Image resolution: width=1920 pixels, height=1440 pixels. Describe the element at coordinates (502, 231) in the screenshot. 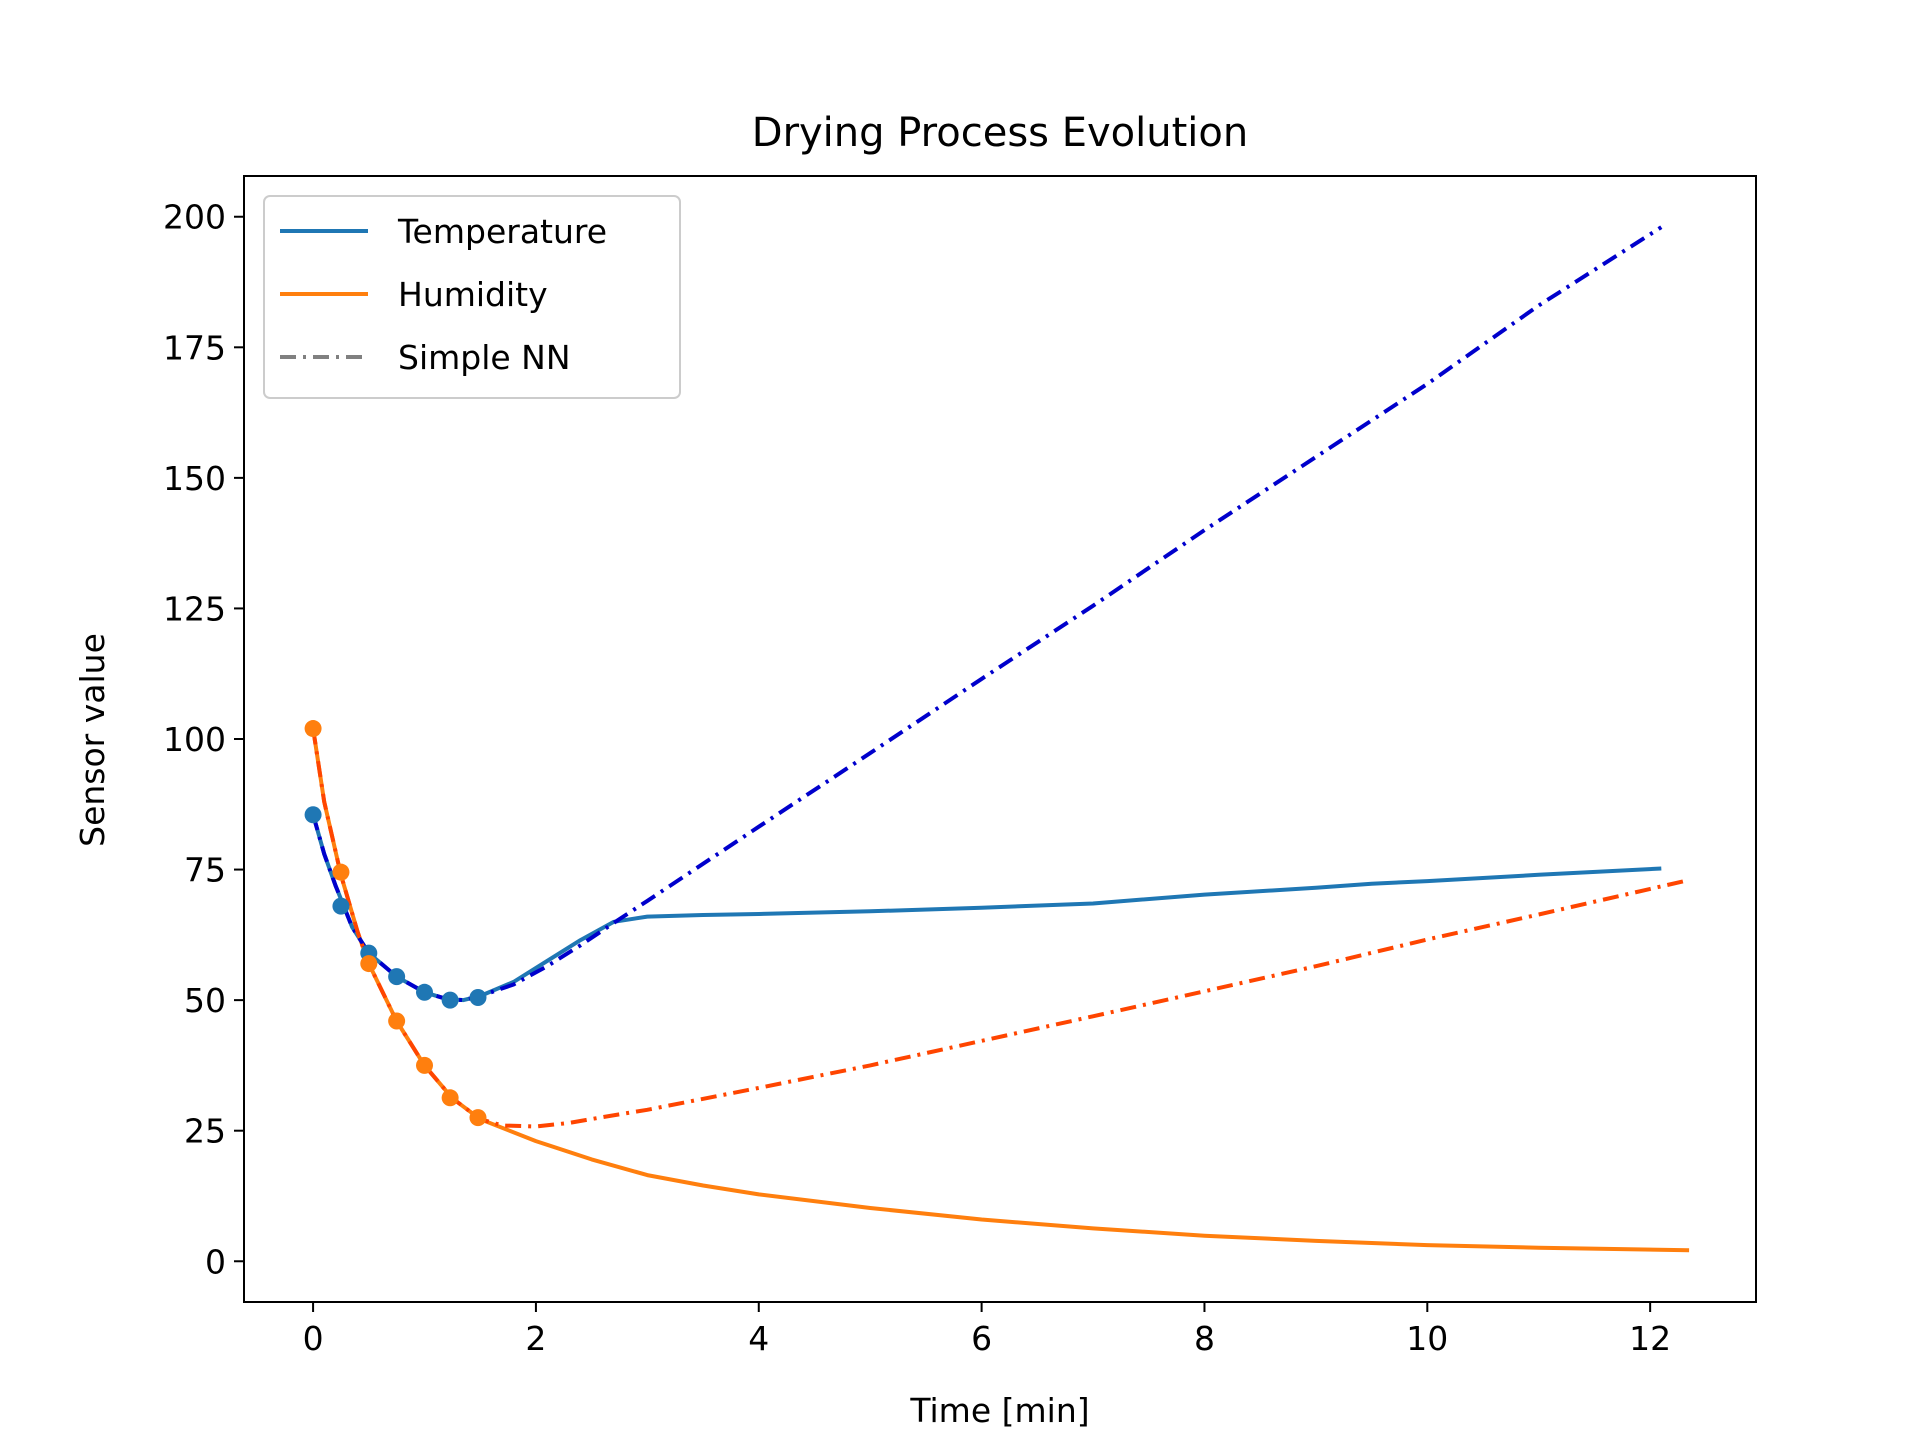

I see `legend-label: Temperature` at that location.